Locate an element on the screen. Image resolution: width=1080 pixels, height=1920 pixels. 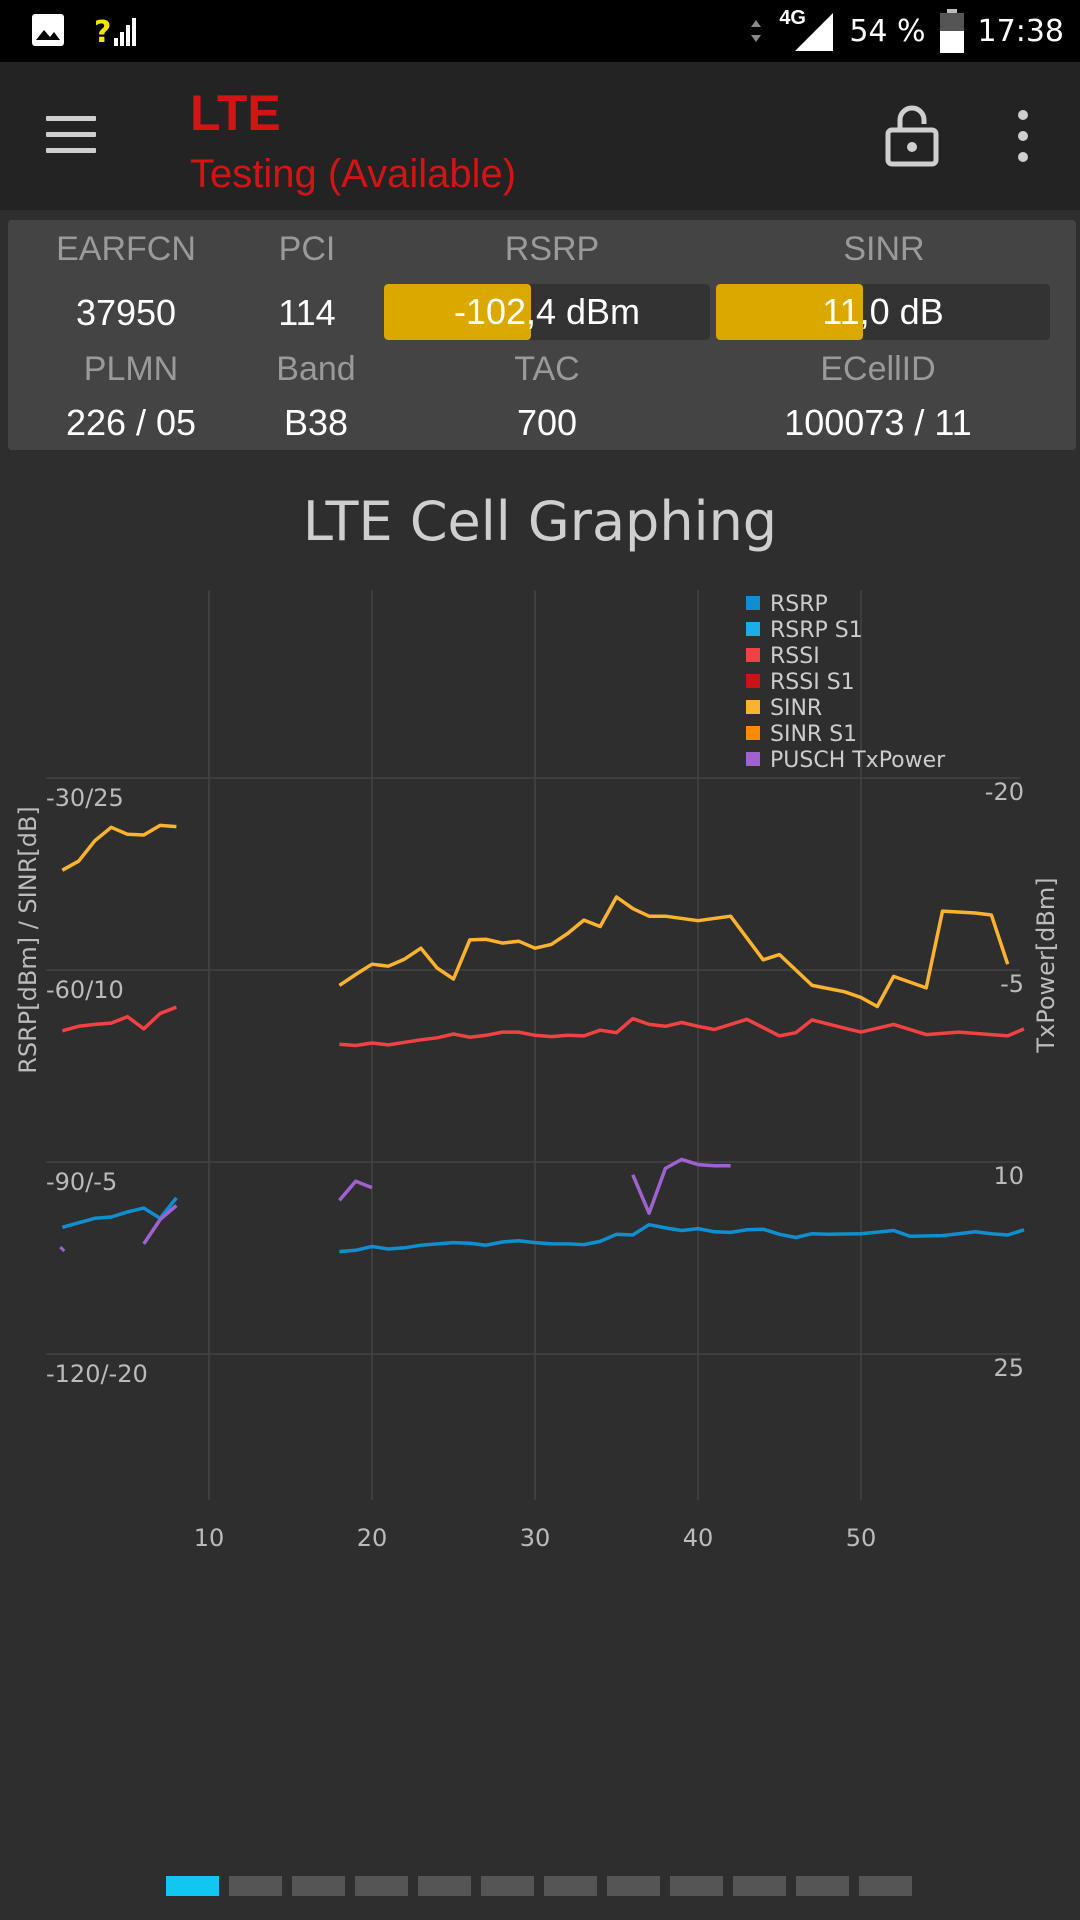
y2-tick-label: 25 is located at coordinates (1008, 1368).